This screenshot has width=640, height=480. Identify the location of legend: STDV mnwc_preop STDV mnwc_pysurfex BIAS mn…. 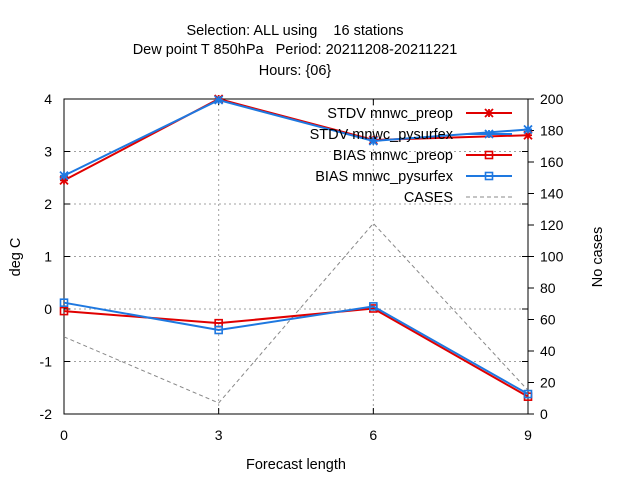
(411, 156).